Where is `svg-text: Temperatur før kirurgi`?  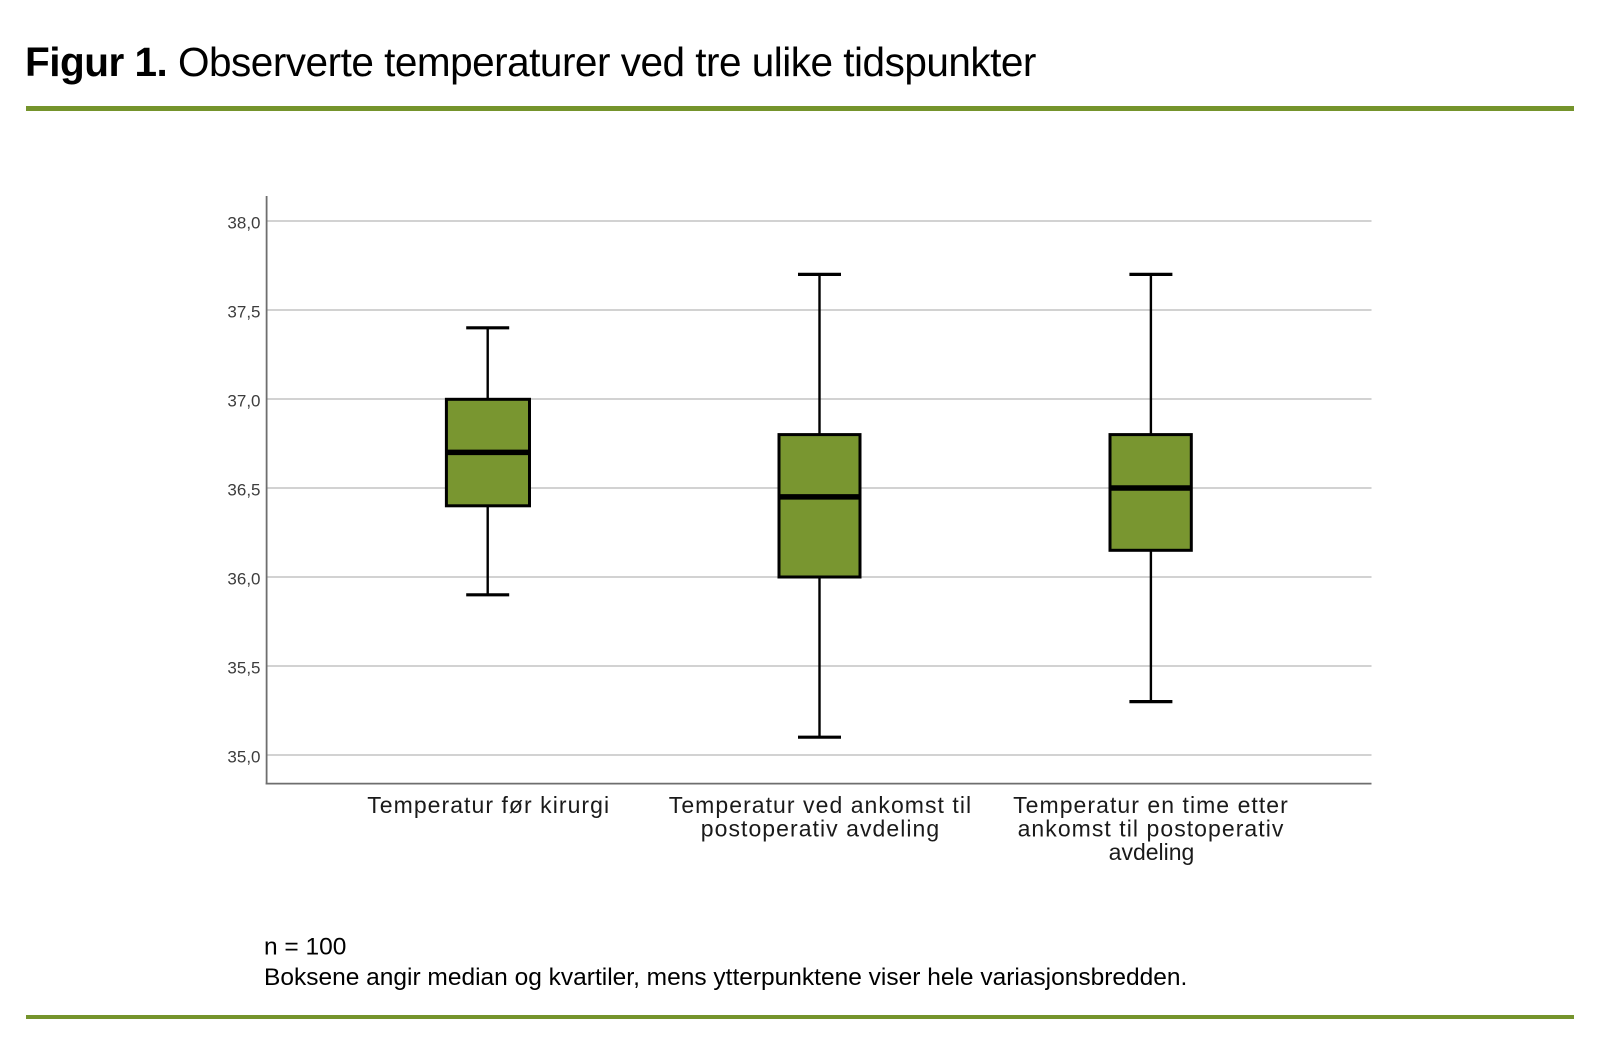 svg-text: Temperatur før kirurgi is located at coordinates (488, 805).